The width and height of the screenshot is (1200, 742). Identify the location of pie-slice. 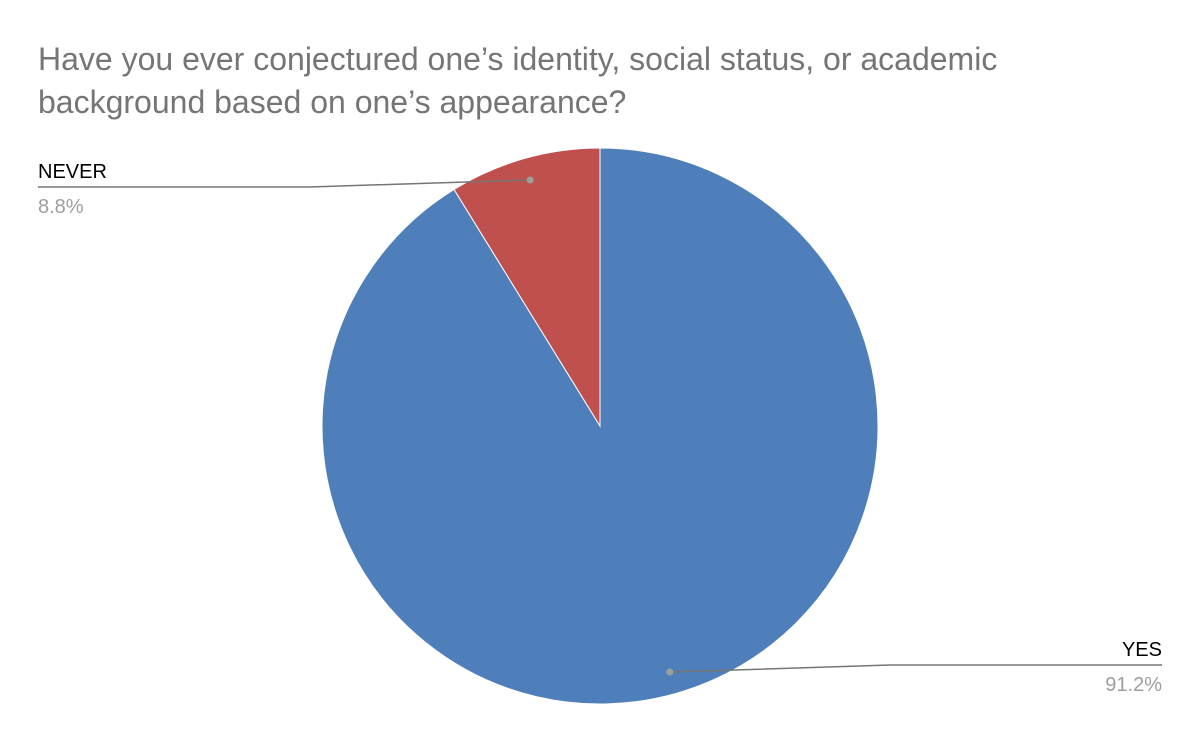
(527, 287).